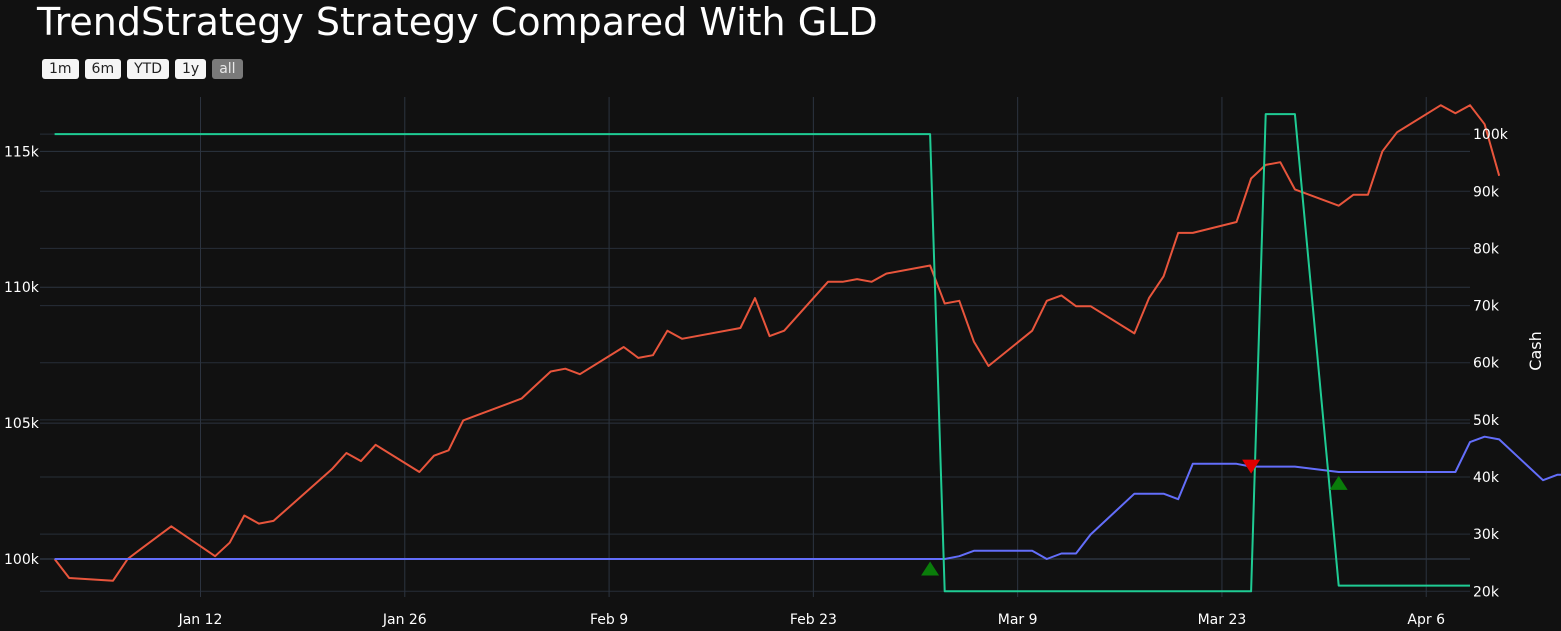 The height and width of the screenshot is (631, 1561). Describe the element at coordinates (22, 424) in the screenshot. I see `y-left-tick-label: 105k` at that location.